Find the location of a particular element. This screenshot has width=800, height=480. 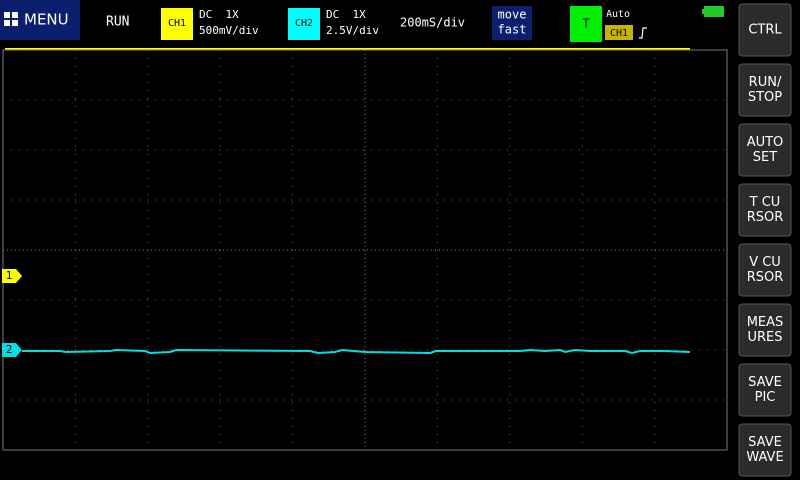

ch1-label: CH1 is located at coordinates (177, 23).